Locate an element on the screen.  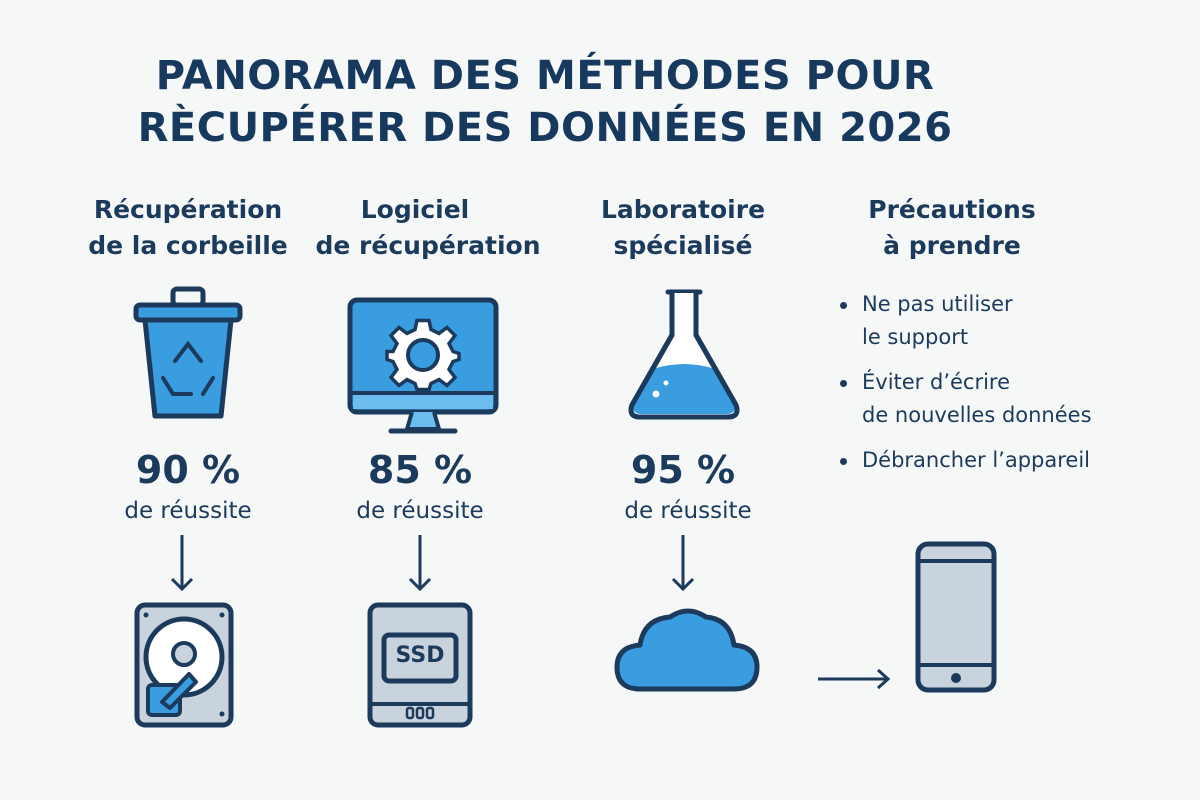
heading-line: Laboratoire is located at coordinates (683, 209).